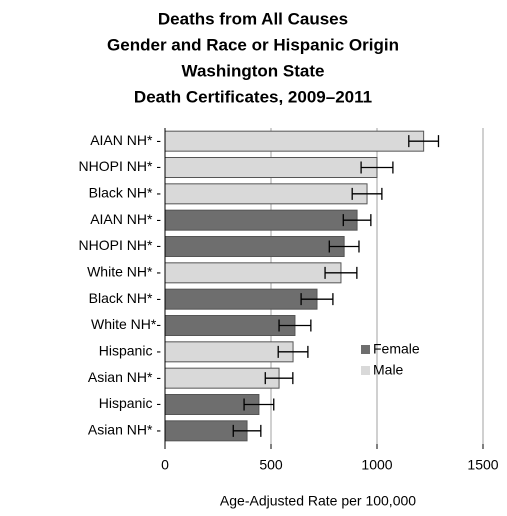 This screenshot has height=516, width=507. Describe the element at coordinates (388, 370) in the screenshot. I see `legend-label: Male` at that location.